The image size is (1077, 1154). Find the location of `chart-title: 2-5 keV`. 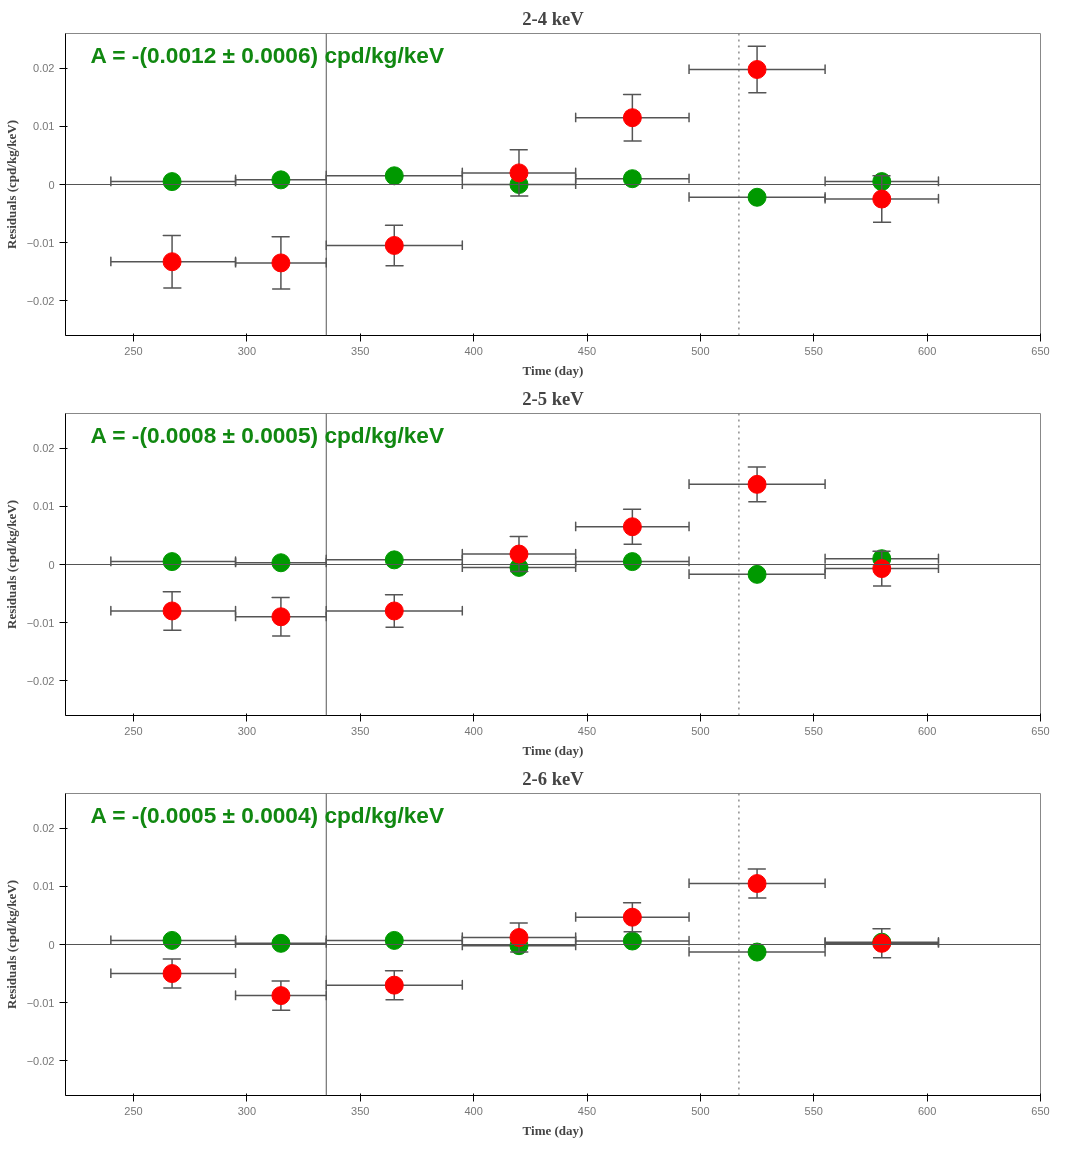

chart-title: 2-5 keV is located at coordinates (553, 398).